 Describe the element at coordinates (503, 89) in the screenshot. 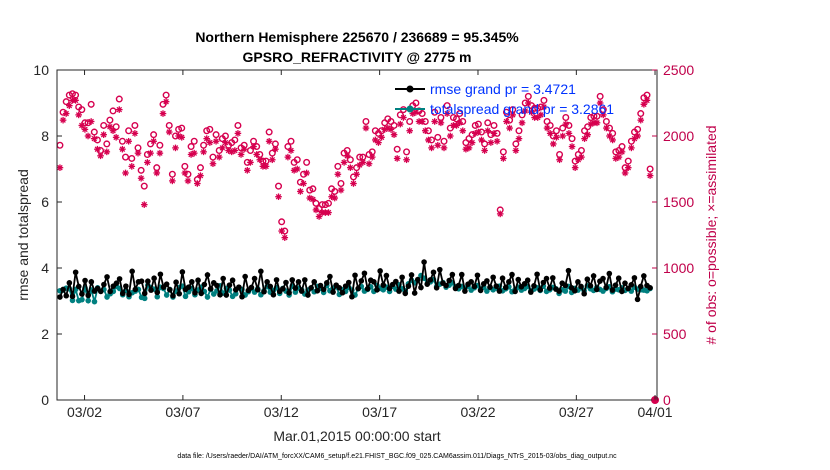

I see `legend-rmse-label: rmse grand pr = 3.4721` at that location.